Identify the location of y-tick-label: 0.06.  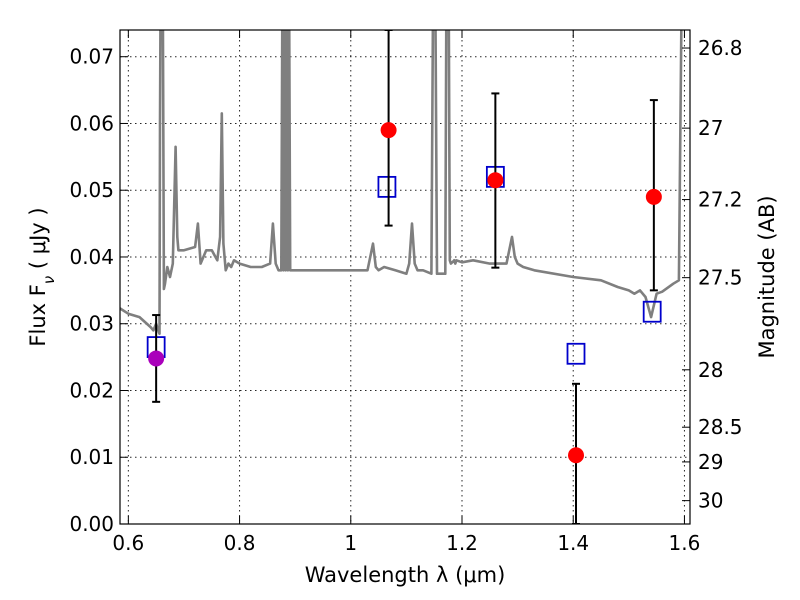
(91, 123).